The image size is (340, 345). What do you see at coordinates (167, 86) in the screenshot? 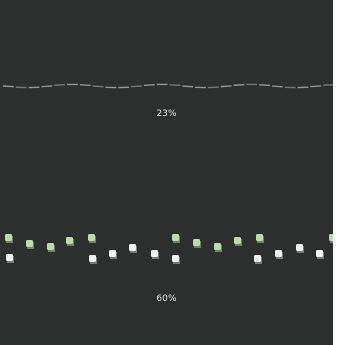
I see `wave-progress-indicator` at bounding box center [167, 86].